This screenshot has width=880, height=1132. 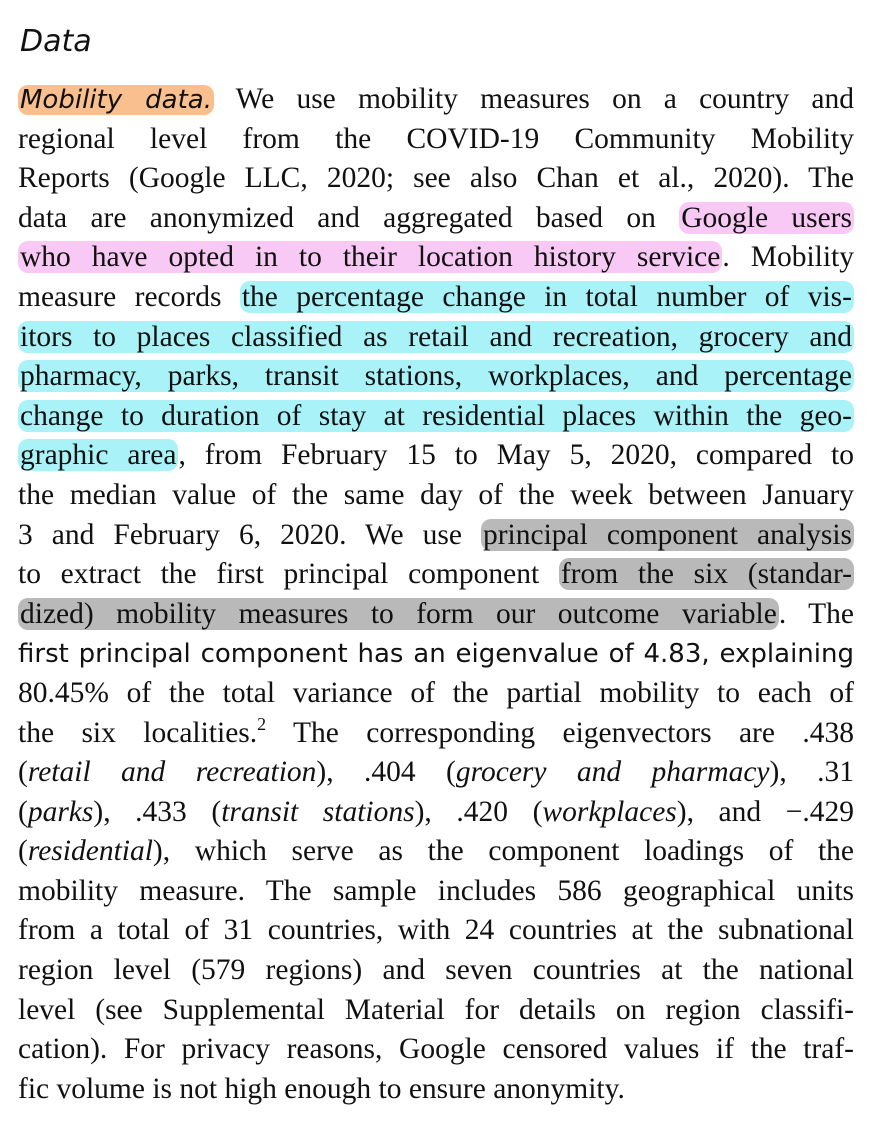 I want to click on text-run: the six localities., so click(x=138, y=732).